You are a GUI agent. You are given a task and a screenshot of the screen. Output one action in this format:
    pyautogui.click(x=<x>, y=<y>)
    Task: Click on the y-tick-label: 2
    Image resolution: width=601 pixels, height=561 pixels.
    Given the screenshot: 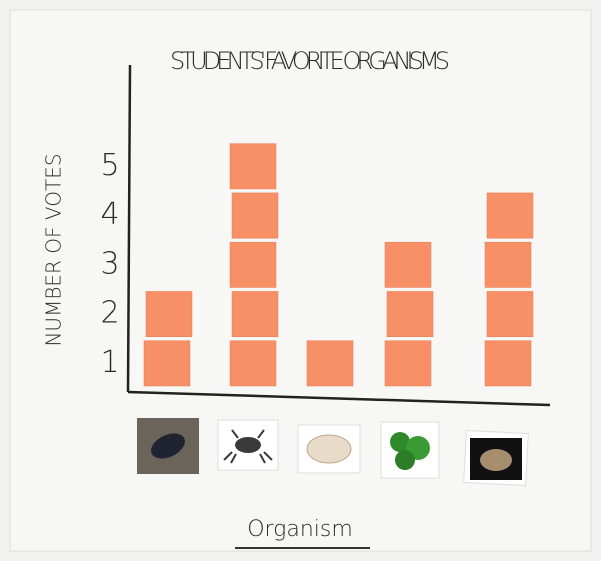 What is the action you would take?
    pyautogui.click(x=109, y=313)
    